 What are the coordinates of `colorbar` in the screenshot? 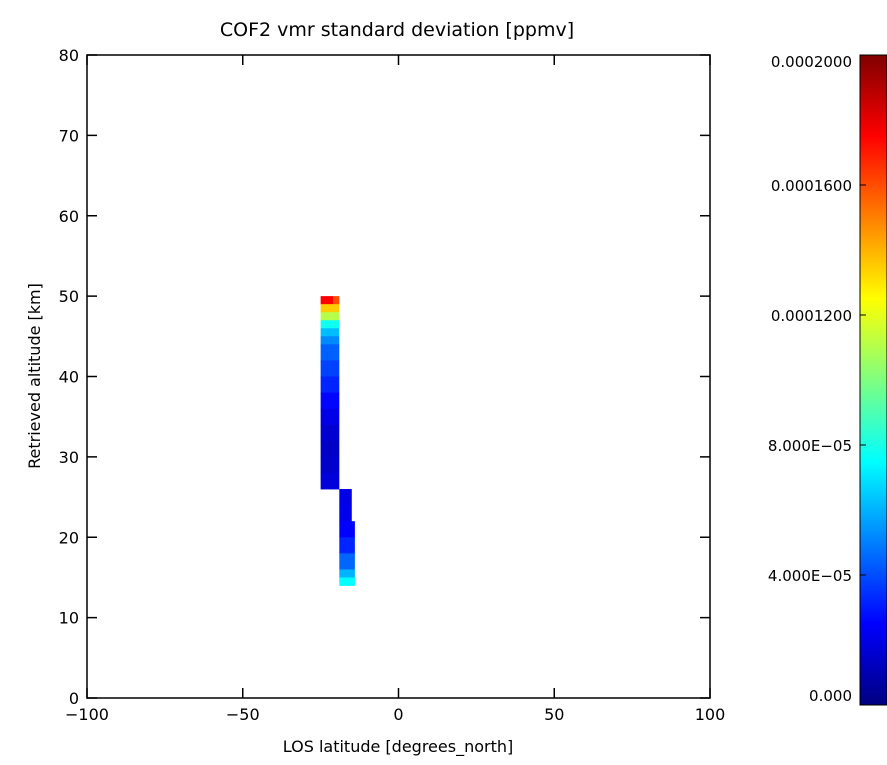 It's located at (873, 380).